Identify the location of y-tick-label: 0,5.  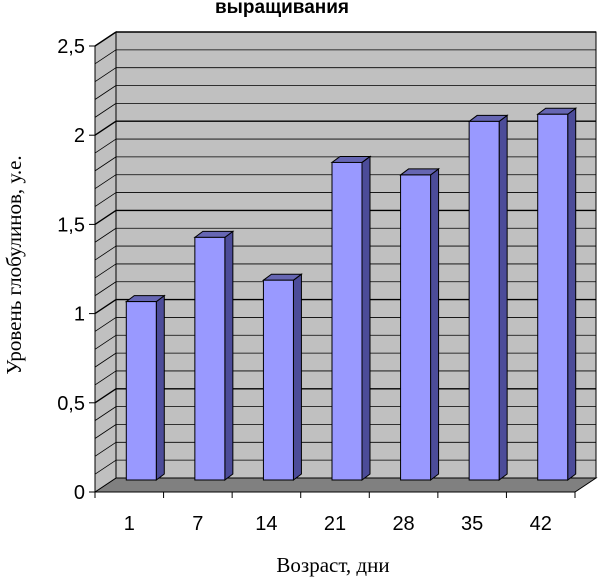
(71, 404).